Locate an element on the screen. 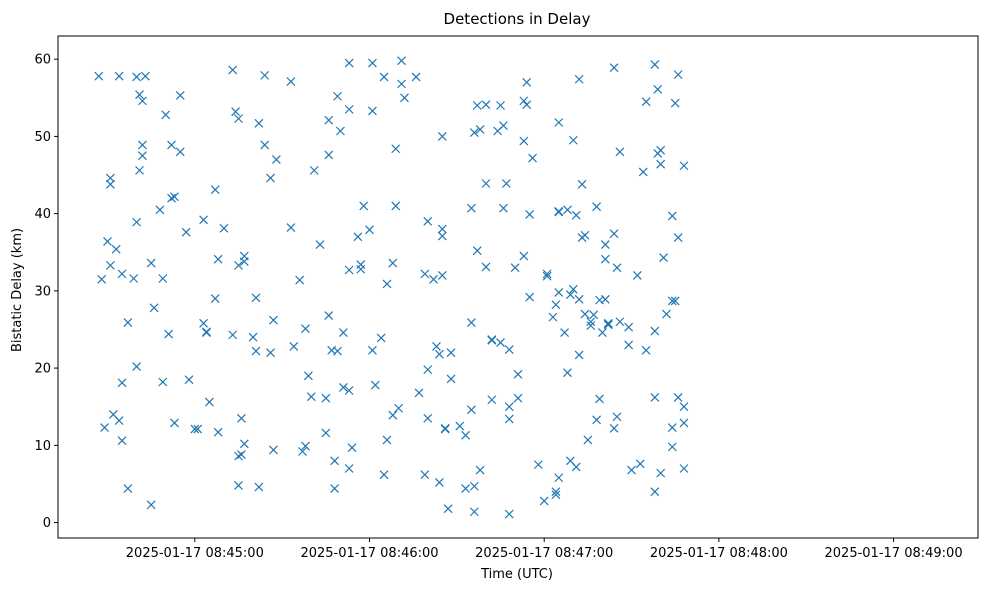  y-tick-label: 60 is located at coordinates (42, 60).